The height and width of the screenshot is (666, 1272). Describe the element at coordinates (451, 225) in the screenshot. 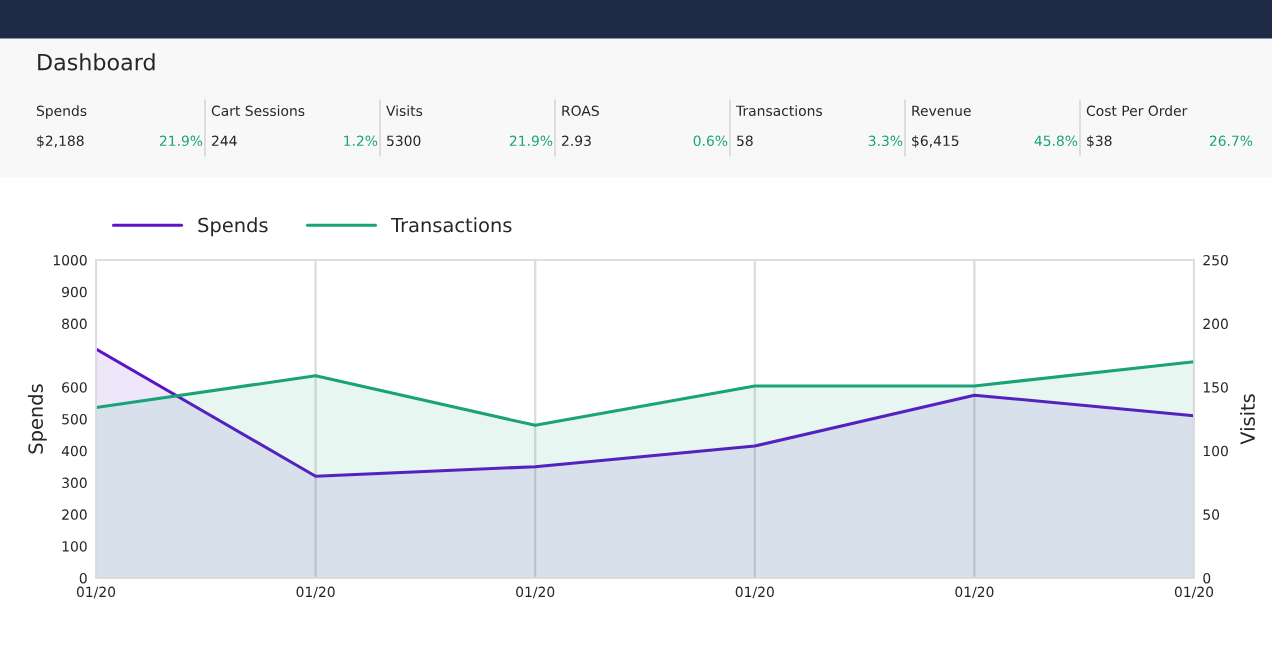

I see `legend-label: Transactions` at that location.